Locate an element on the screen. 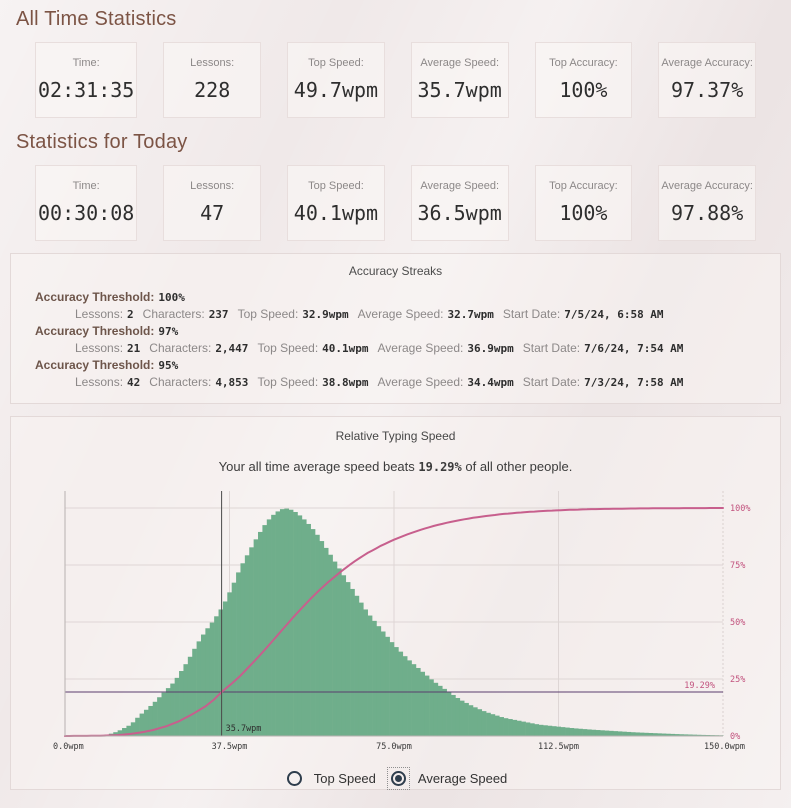 This screenshot has width=791, height=808. stat-card-average-speed-today: Average Speed: 36.5wpm is located at coordinates (459, 203).